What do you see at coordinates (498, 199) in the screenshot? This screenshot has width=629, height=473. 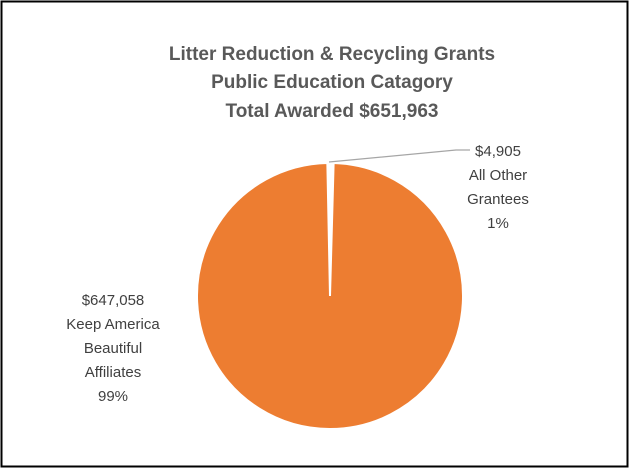 I see `slice-label-line: Grantees` at bounding box center [498, 199].